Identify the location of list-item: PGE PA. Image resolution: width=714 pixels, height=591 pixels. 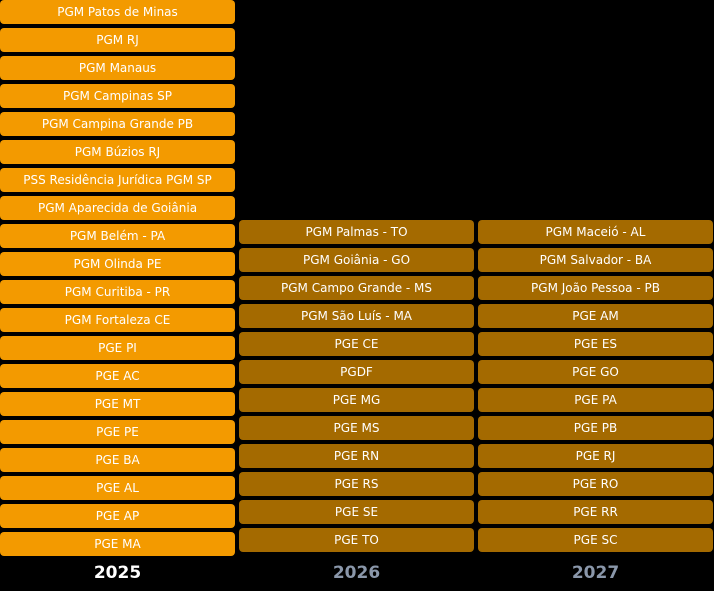
(595, 400).